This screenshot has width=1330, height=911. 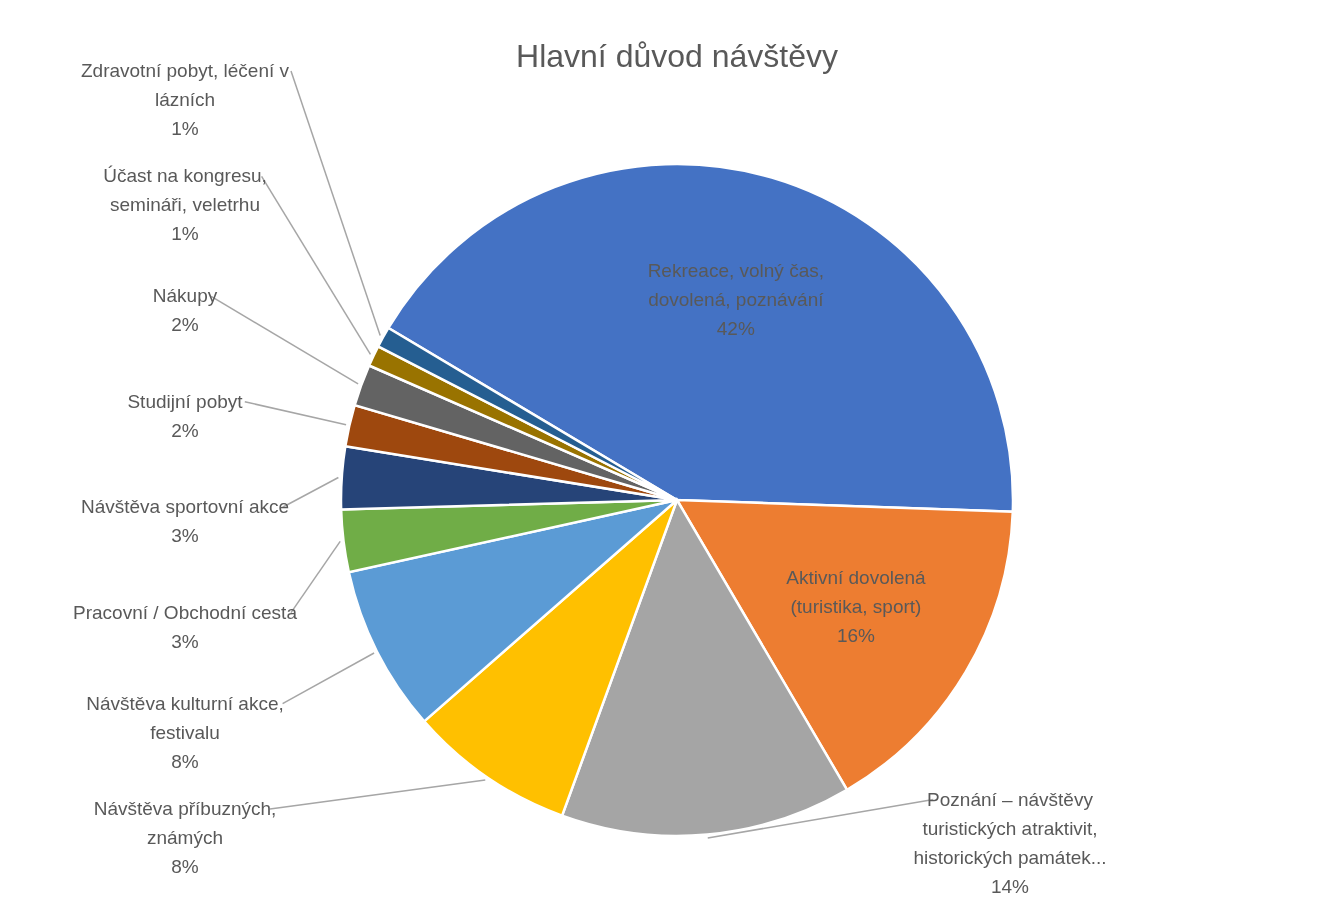 What do you see at coordinates (185, 717) in the screenshot?
I see `slice-label: Návštěva kulturní akce, festivalu` at bounding box center [185, 717].